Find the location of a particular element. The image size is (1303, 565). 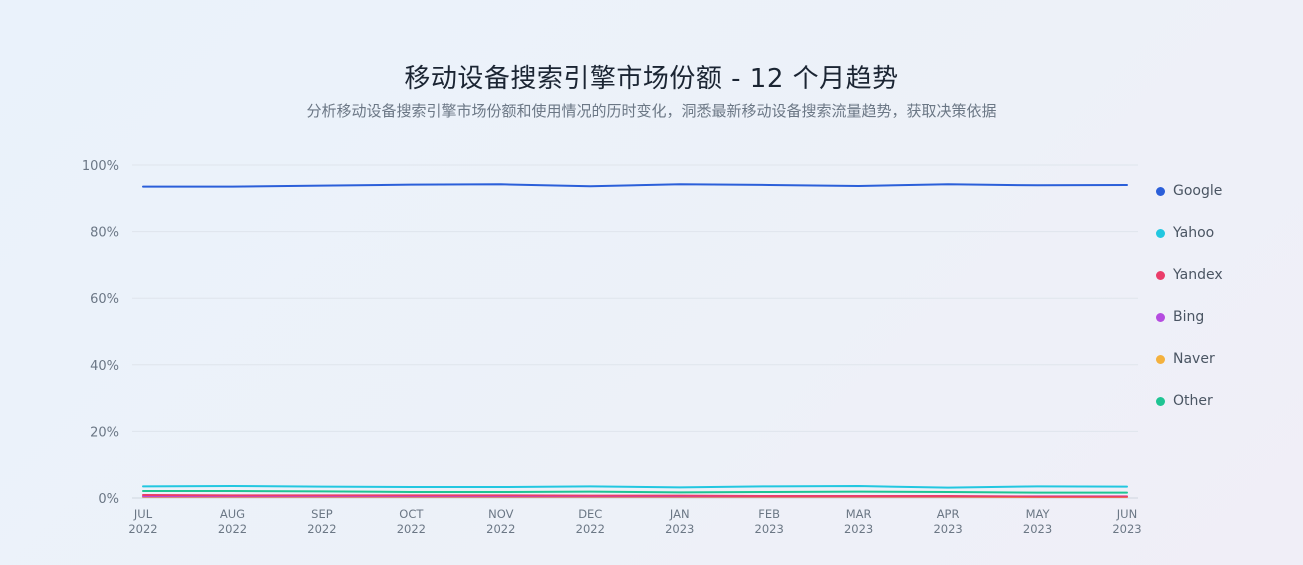

legend-item-google: Google is located at coordinates (1189, 191).